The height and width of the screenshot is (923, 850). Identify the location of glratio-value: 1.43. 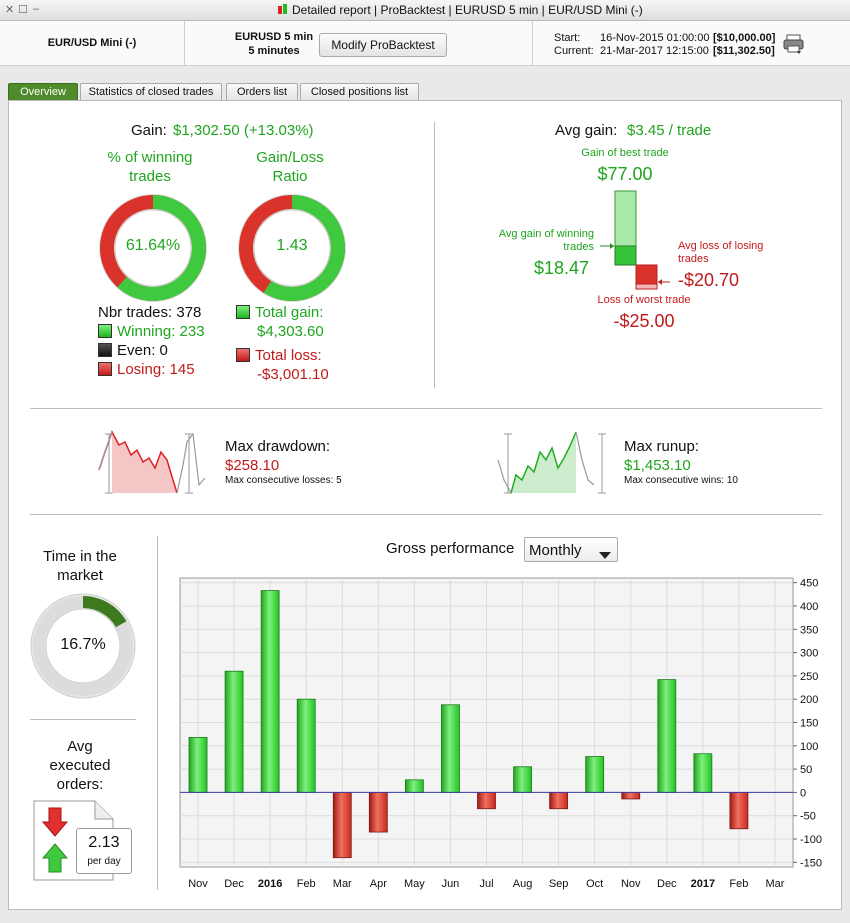
(292, 245).